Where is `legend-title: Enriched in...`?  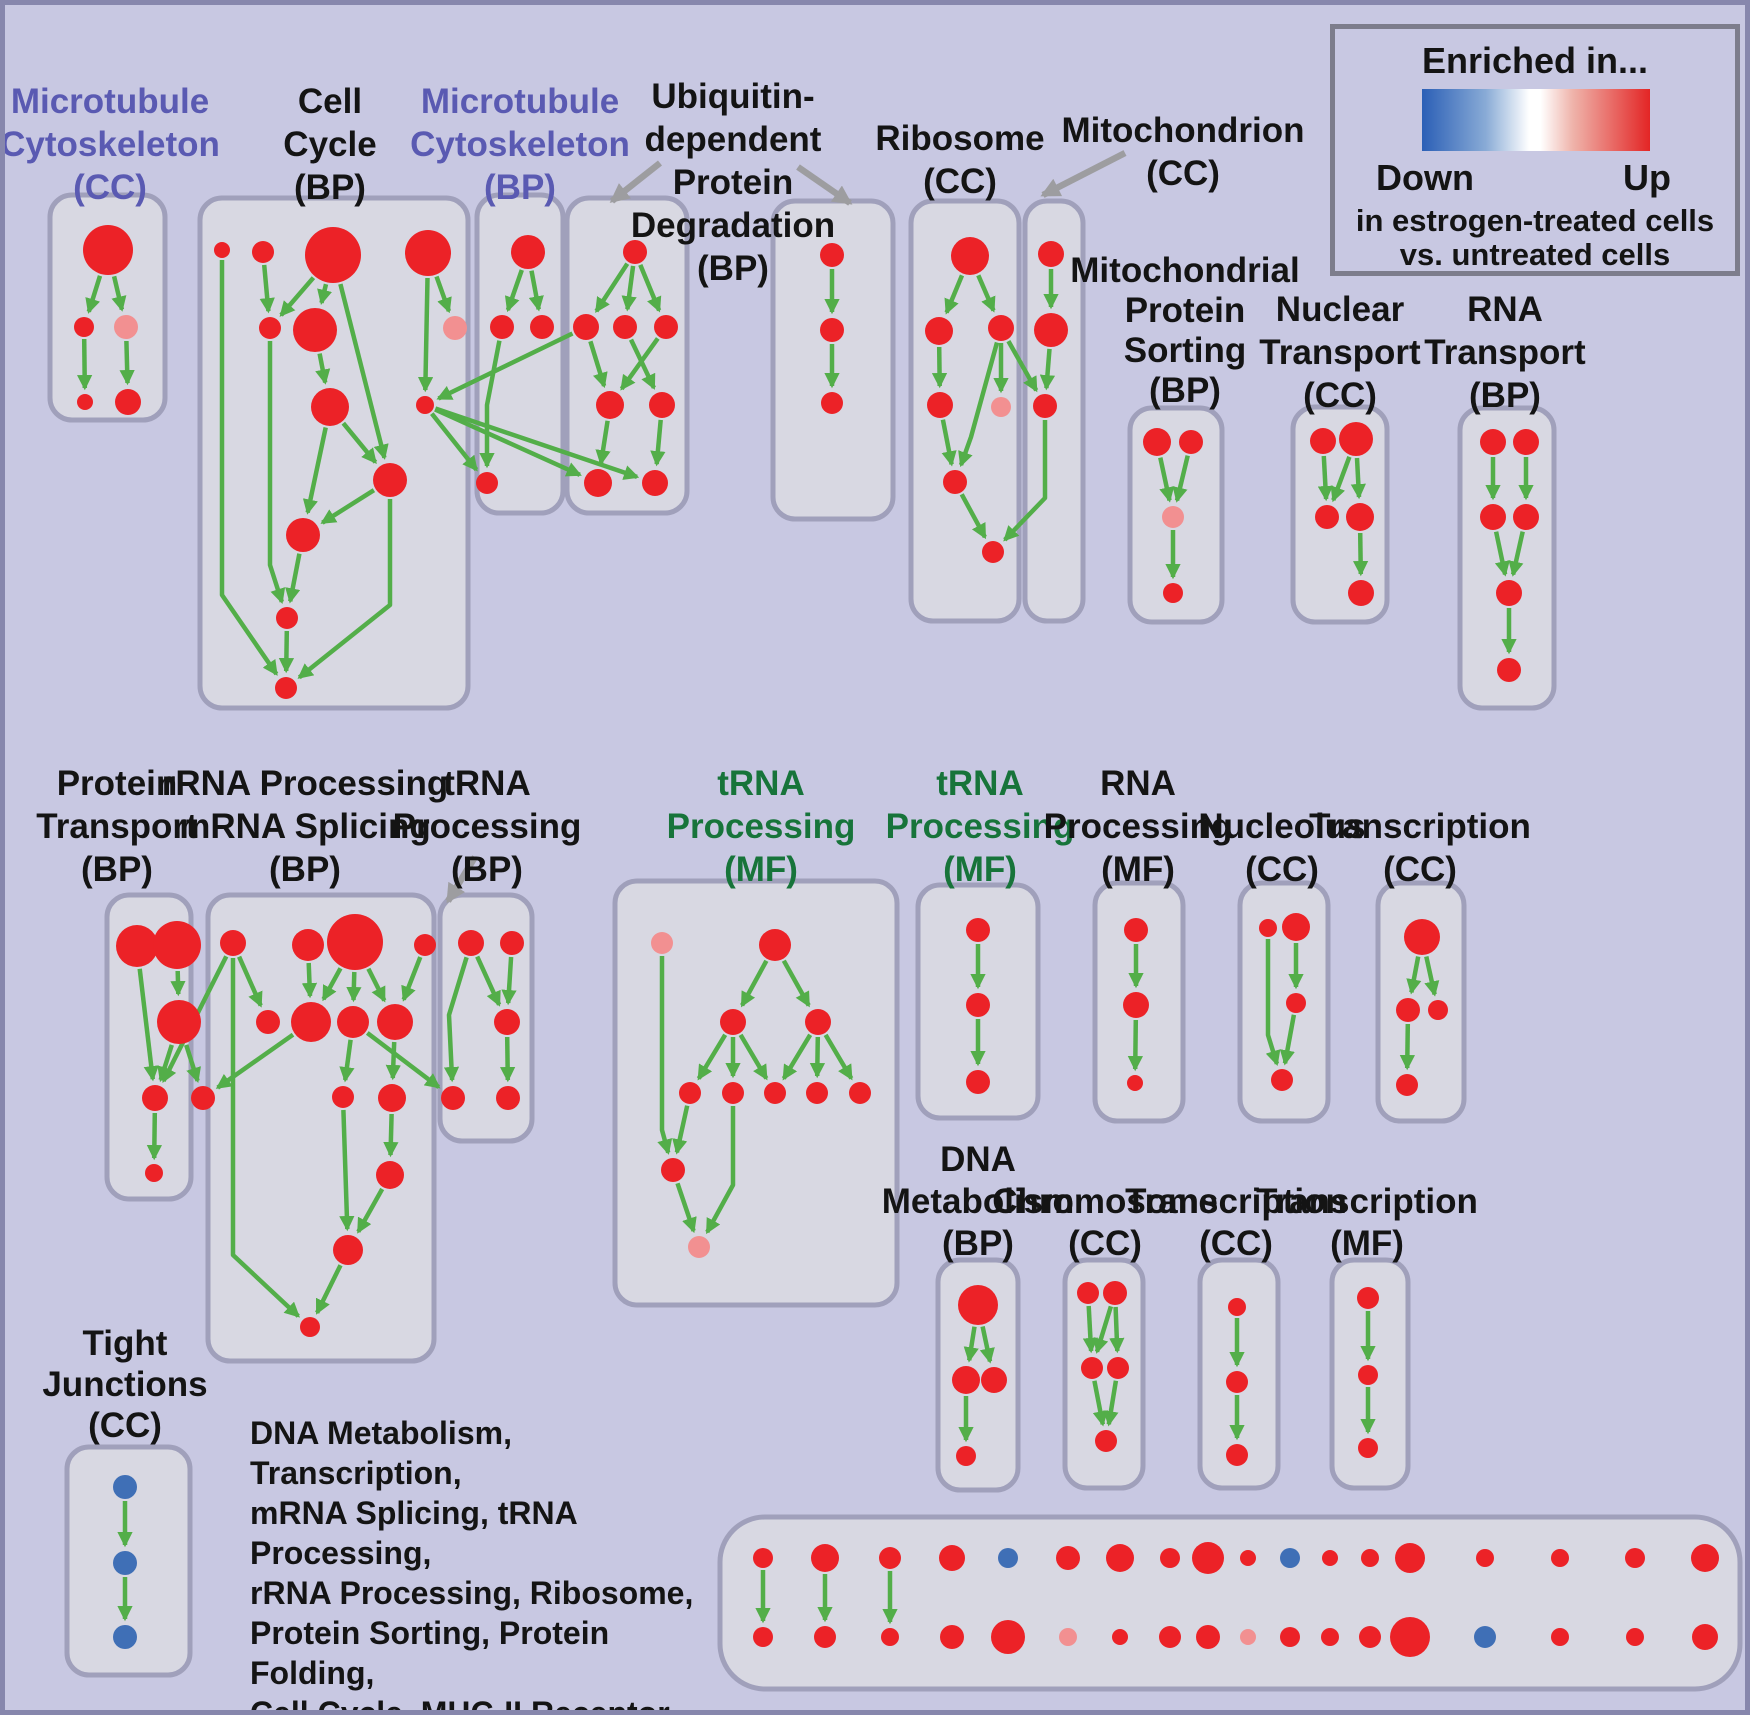
legend-title: Enriched in... is located at coordinates (1535, 60).